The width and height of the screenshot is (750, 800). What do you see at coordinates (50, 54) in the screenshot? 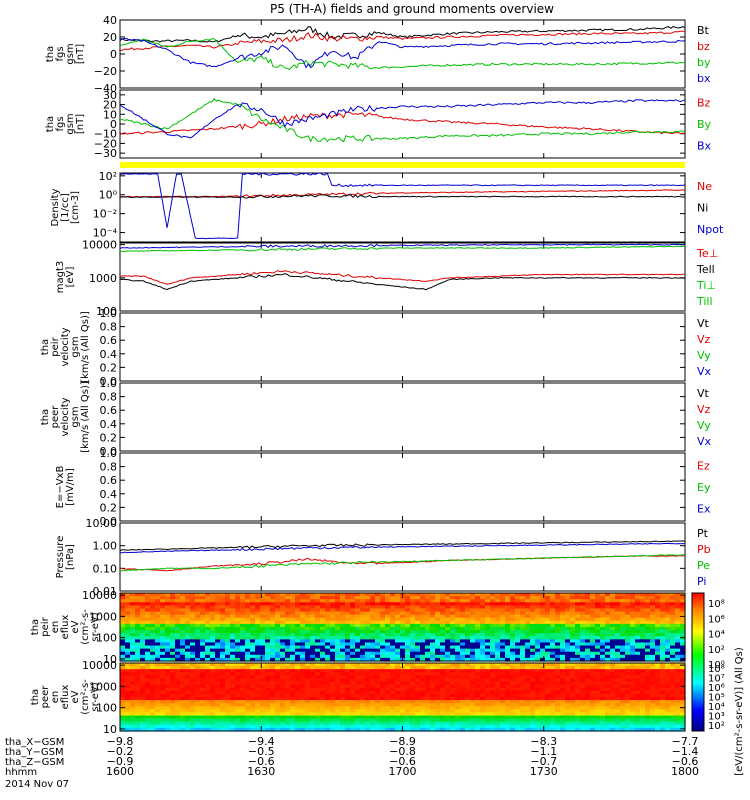
I see `fgs-ylabel-0: tha` at bounding box center [50, 54].